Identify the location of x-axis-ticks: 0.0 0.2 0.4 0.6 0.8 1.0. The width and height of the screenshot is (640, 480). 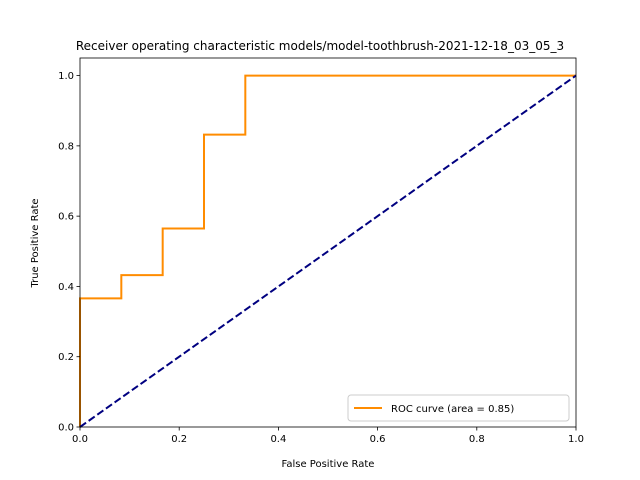
(328, 436).